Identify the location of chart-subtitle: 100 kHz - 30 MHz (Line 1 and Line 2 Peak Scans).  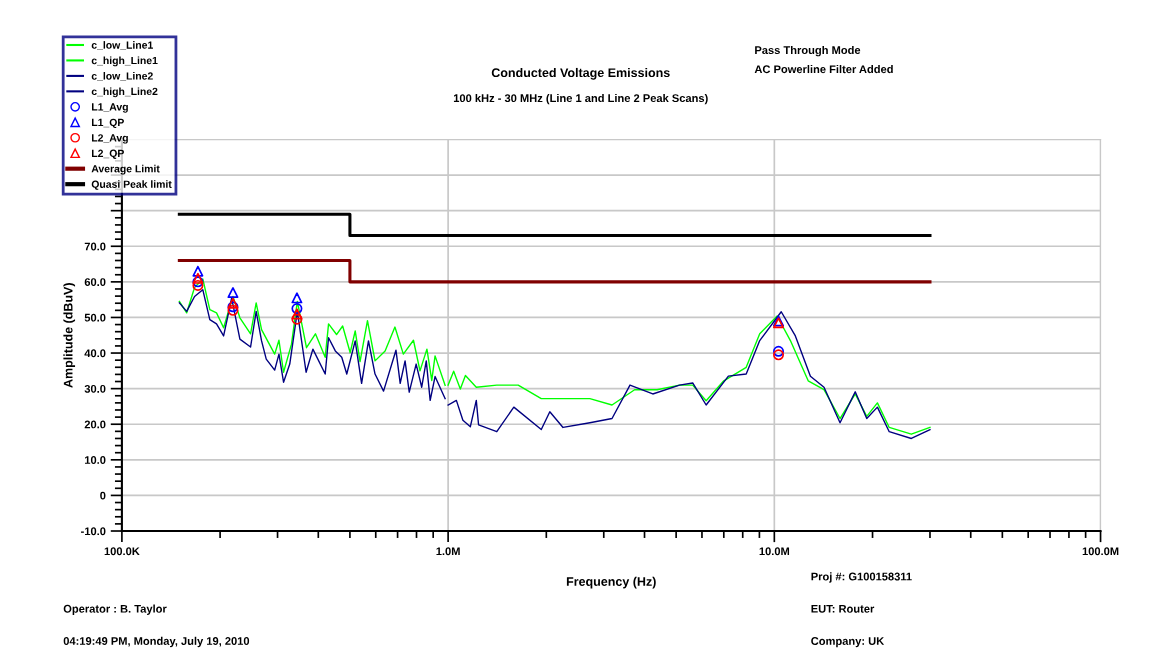
(580, 99).